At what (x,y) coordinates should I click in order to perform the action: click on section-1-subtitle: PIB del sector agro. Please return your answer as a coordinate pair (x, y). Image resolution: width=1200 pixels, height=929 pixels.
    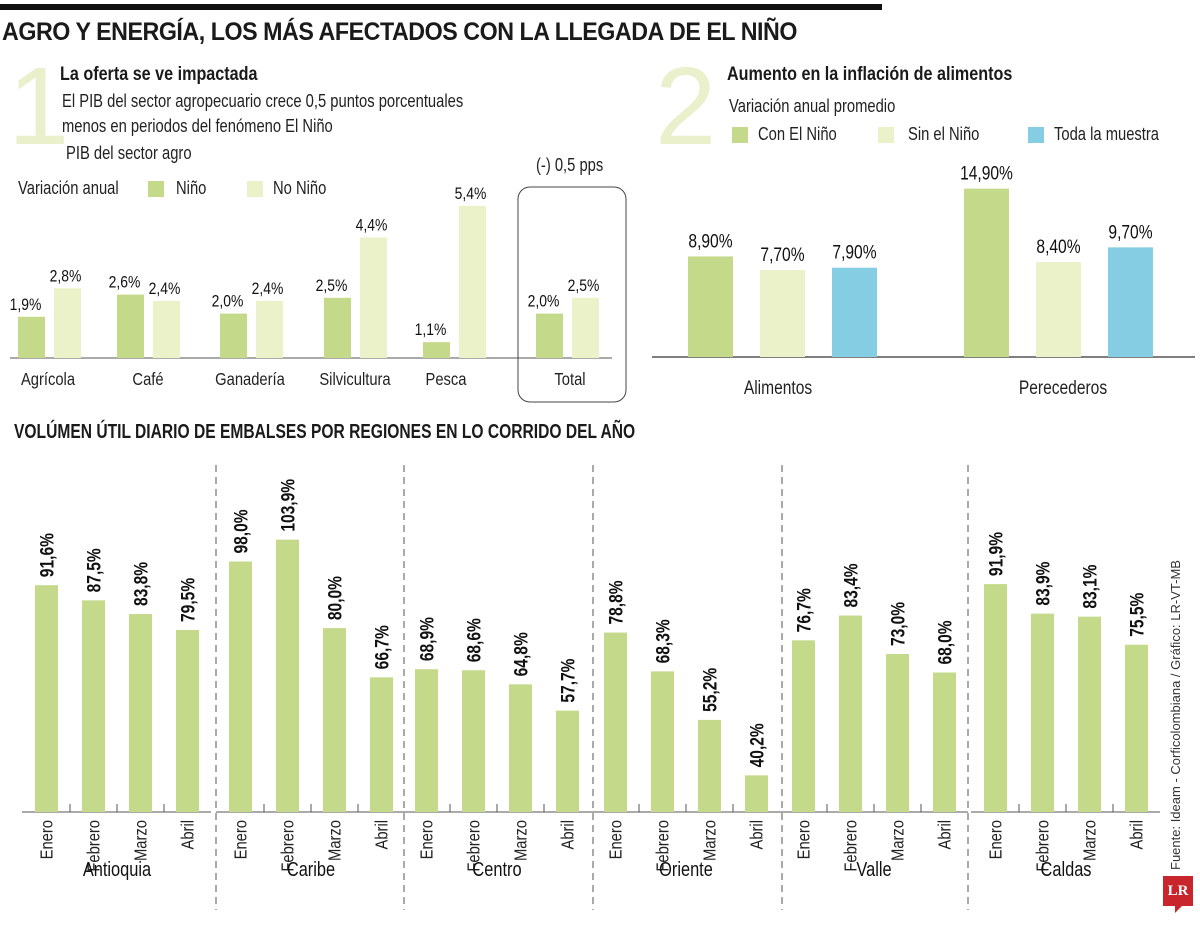
    Looking at the image, I should click on (129, 153).